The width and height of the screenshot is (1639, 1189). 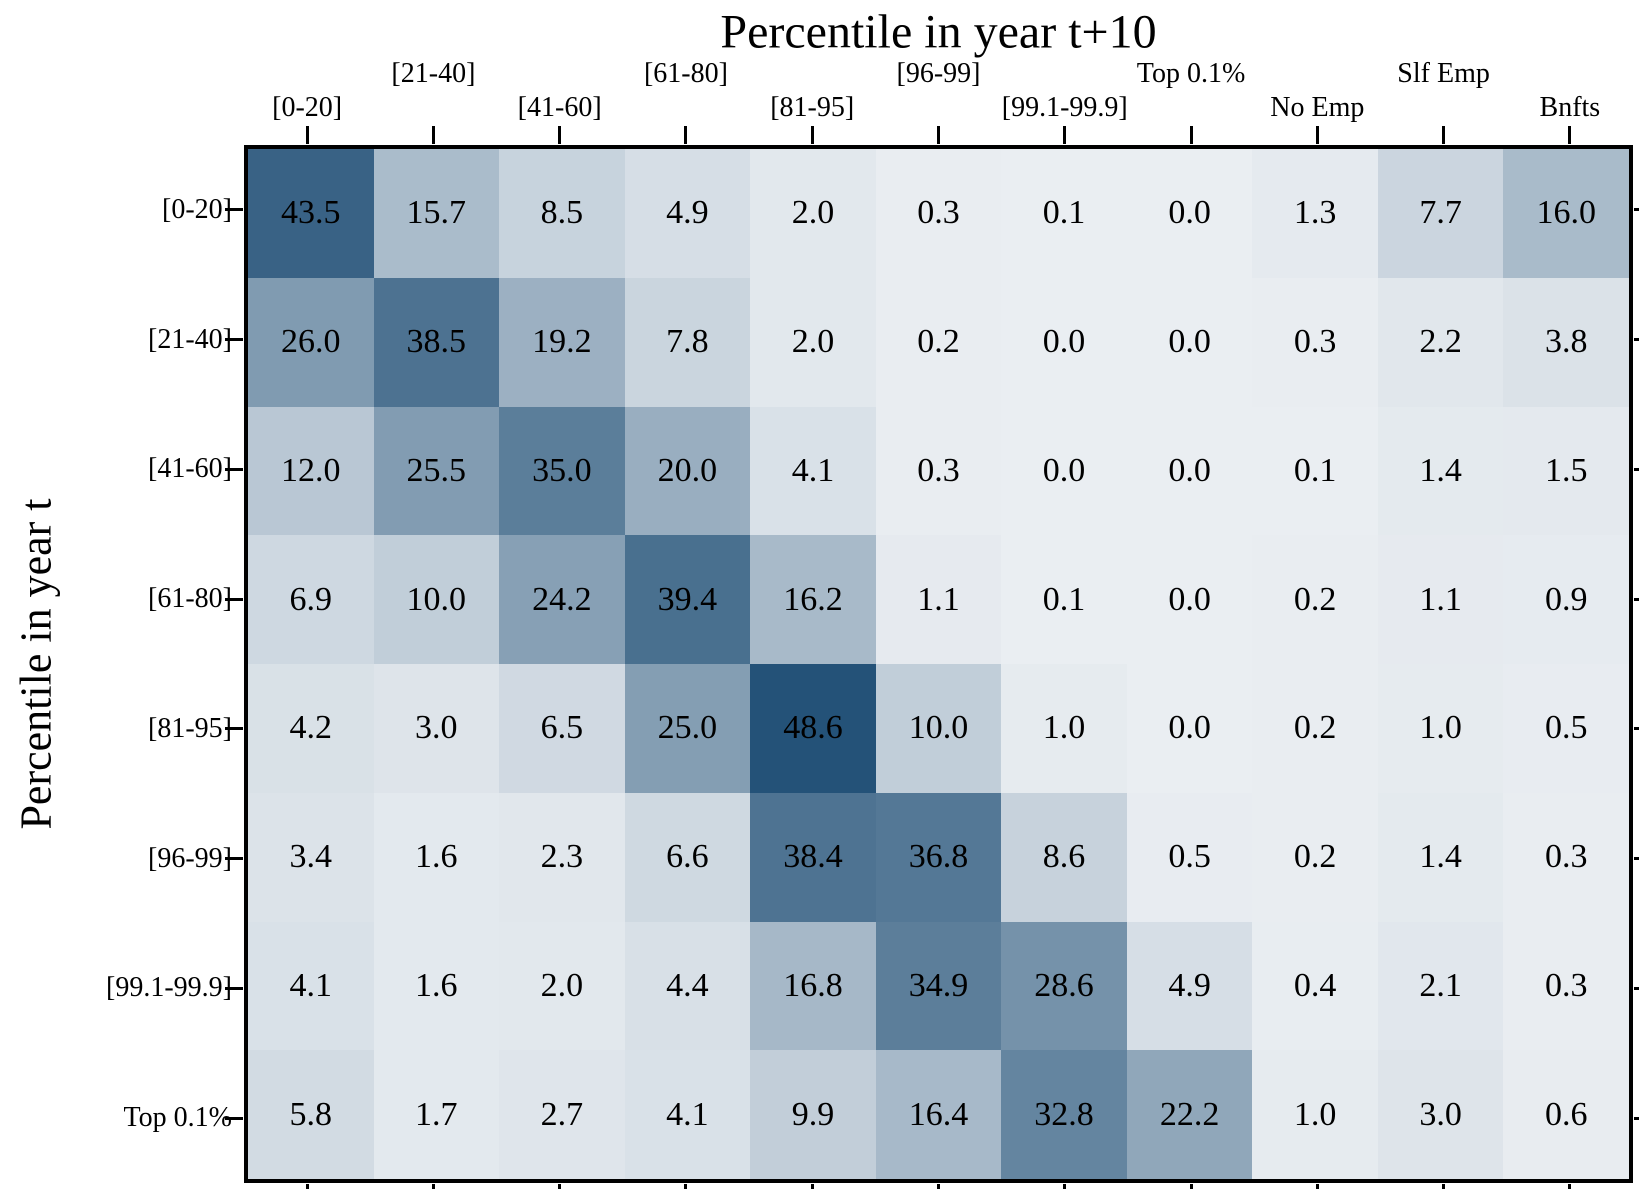 What do you see at coordinates (311, 1114) in the screenshot?
I see `heatmap-cell: 5.8` at bounding box center [311, 1114].